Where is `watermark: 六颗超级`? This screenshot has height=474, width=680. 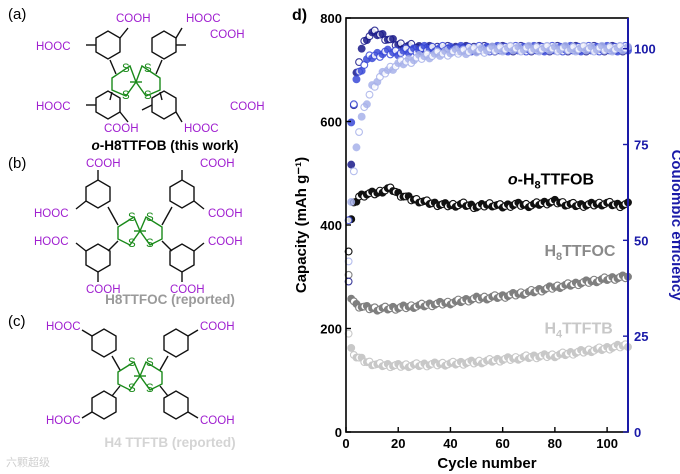
watermark: 六颗超级 is located at coordinates (28, 463).